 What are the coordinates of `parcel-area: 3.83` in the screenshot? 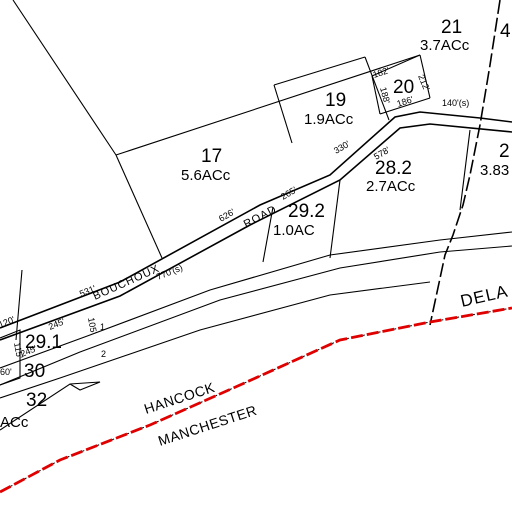 It's located at (494, 170).